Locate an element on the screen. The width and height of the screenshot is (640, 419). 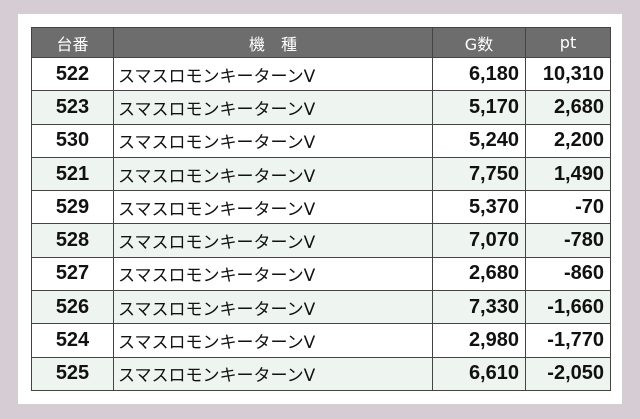
cell-games: 7,330 is located at coordinates (479, 307).